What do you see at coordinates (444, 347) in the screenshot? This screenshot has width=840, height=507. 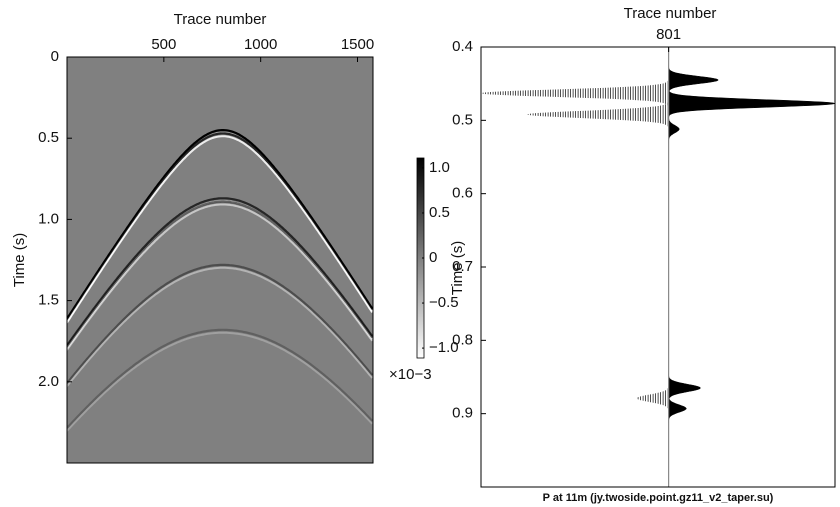 I see `colorbar-tick-label: −1.0` at bounding box center [444, 347].